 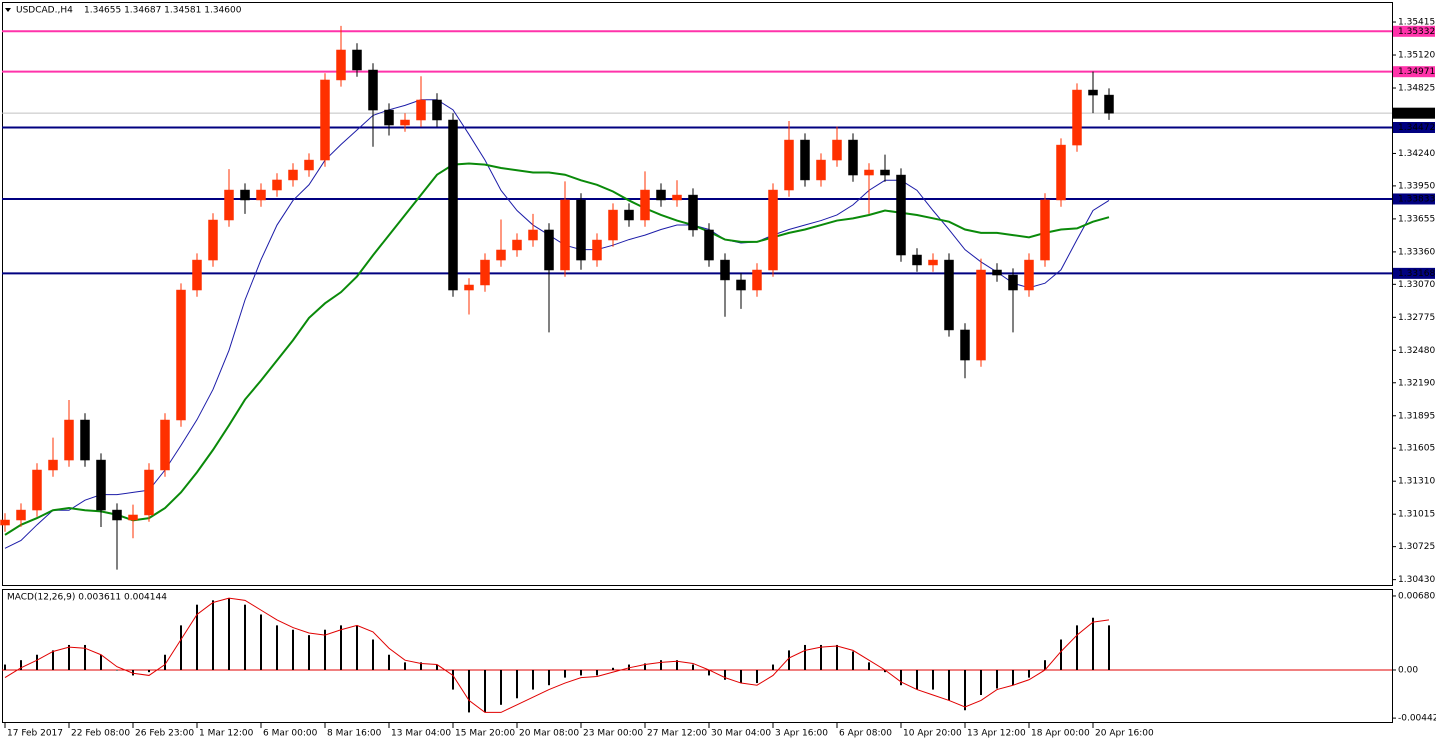 What do you see at coordinates (226, 734) in the screenshot?
I see `x-tick-label: 1 Mar 12:00` at bounding box center [226, 734].